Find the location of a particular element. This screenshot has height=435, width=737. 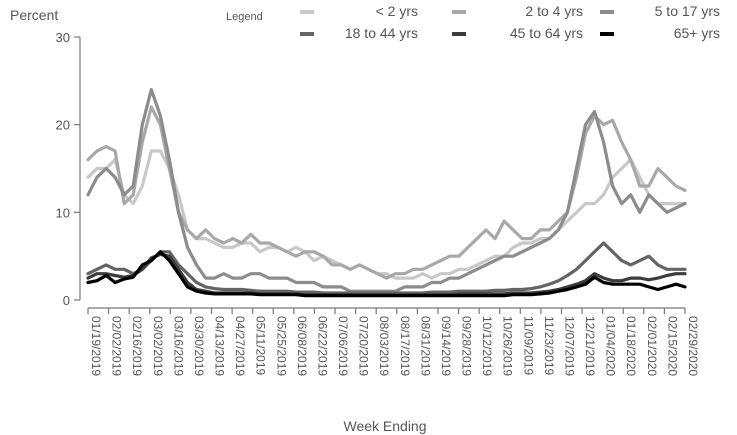

y-tick-label: 20 is located at coordinates (63, 125).